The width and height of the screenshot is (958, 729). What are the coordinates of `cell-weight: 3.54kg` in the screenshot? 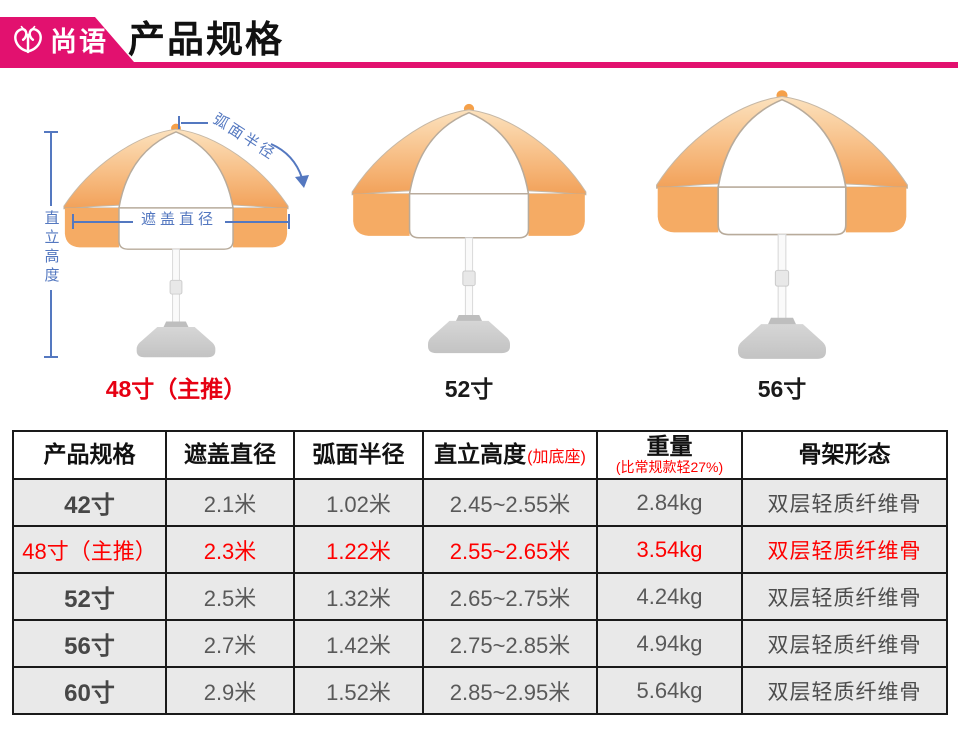 It's located at (669, 549).